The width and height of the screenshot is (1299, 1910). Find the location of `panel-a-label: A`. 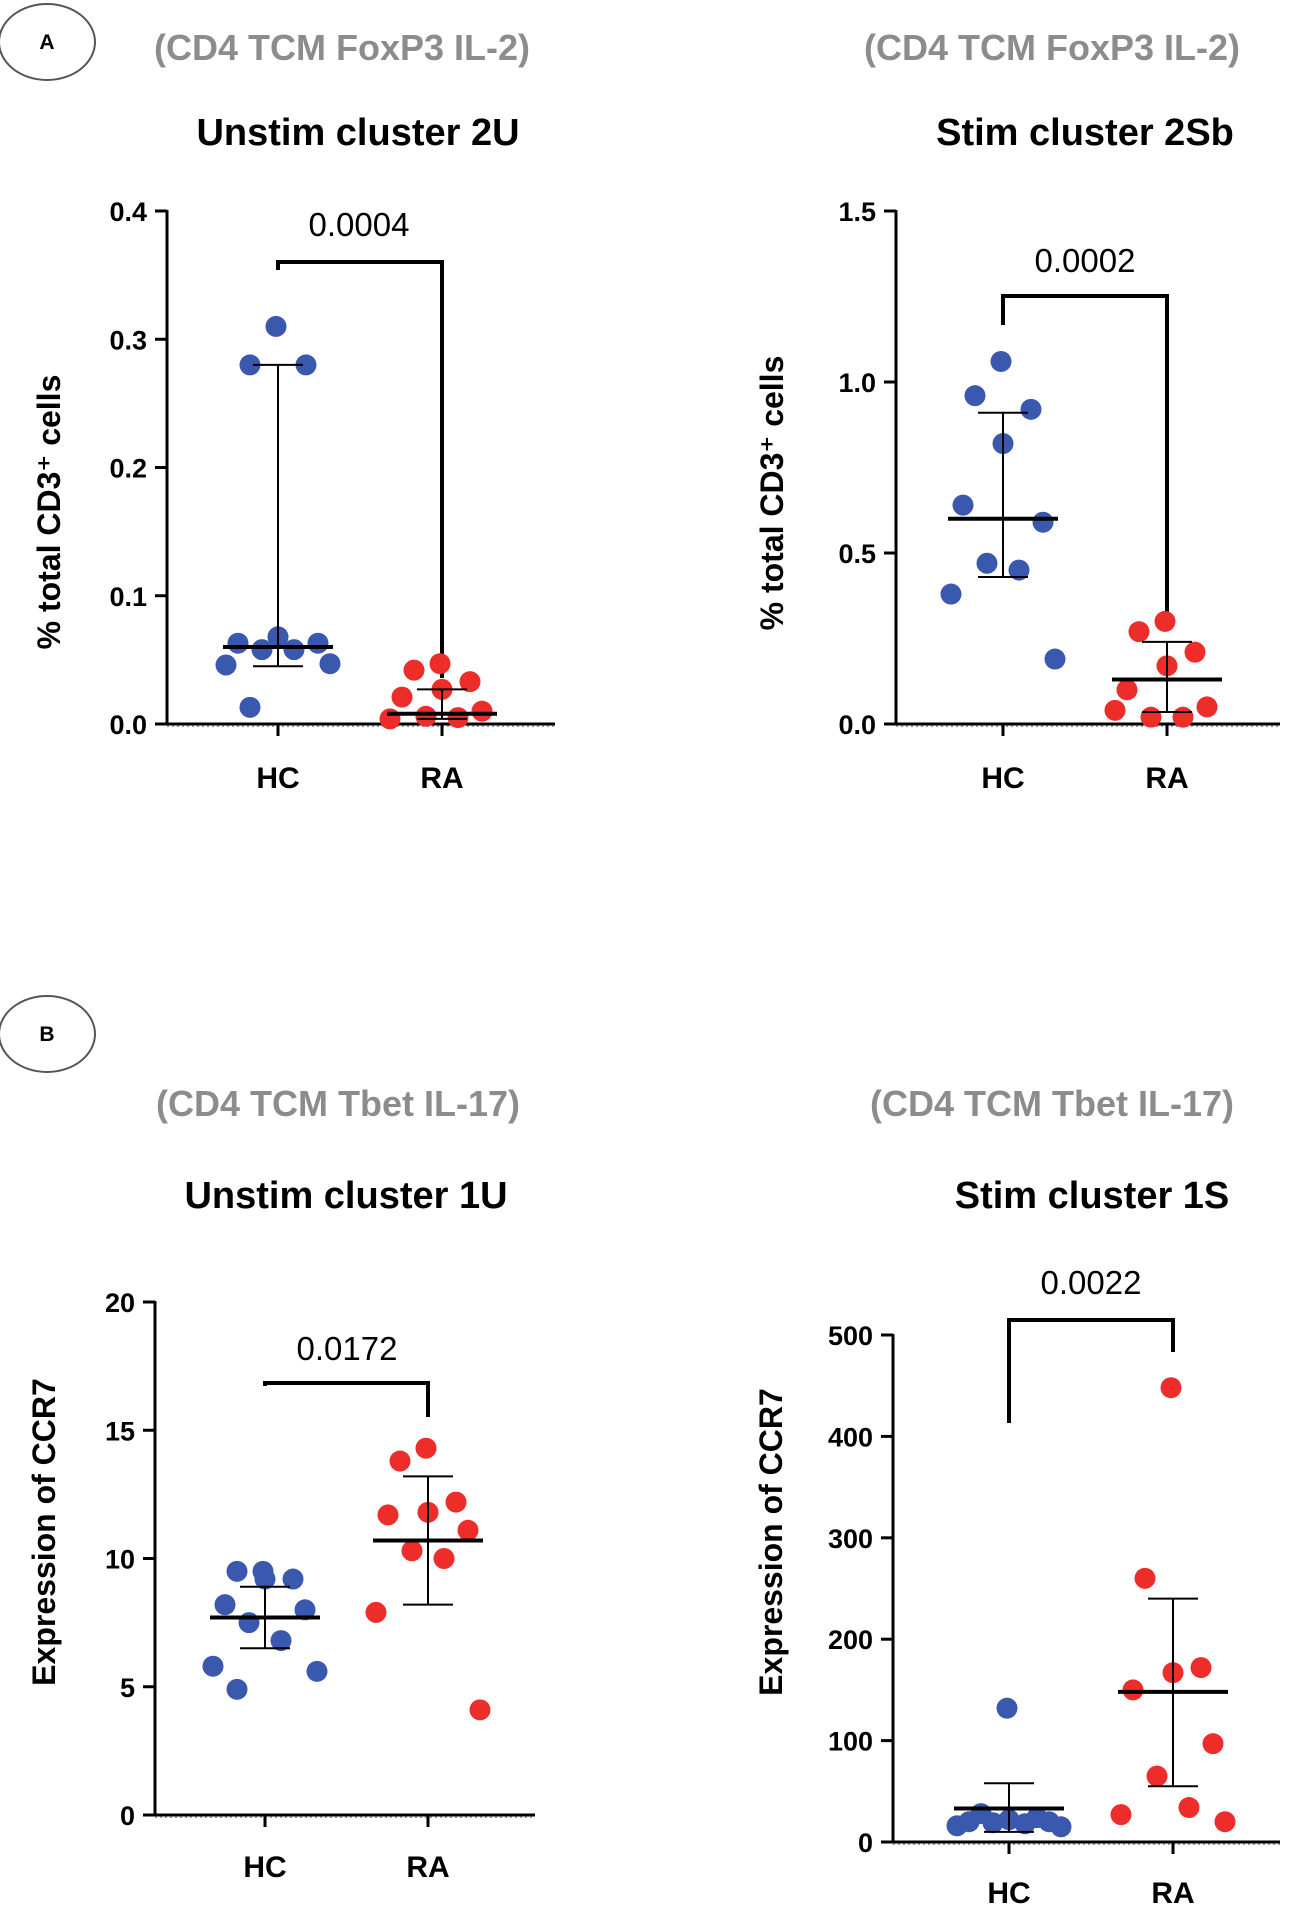

panel-a-label: A is located at coordinates (48, 42).